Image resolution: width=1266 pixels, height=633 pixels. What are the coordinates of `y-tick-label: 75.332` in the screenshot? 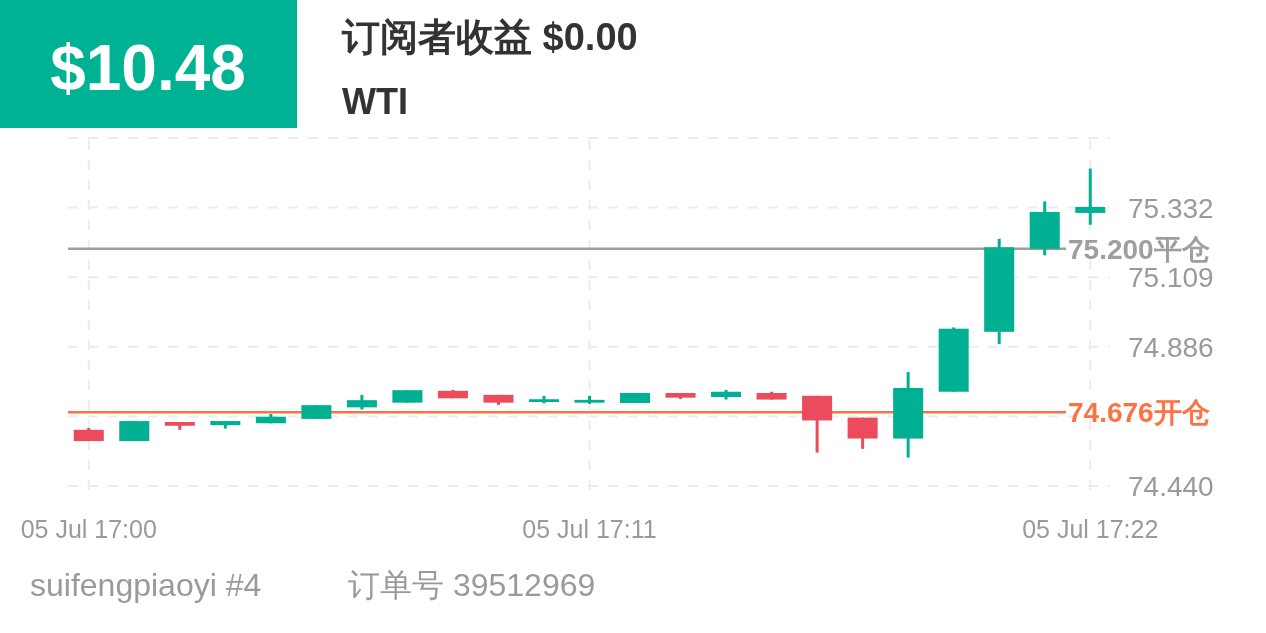 It's located at (1171, 208).